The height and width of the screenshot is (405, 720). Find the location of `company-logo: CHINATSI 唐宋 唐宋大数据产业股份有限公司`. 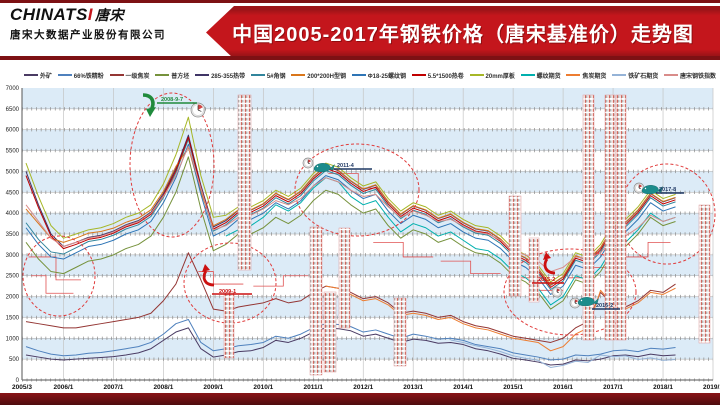

company-logo: CHINATSI 唐宋 唐宋大数据产业股份有限公司 is located at coordinates (110, 29).